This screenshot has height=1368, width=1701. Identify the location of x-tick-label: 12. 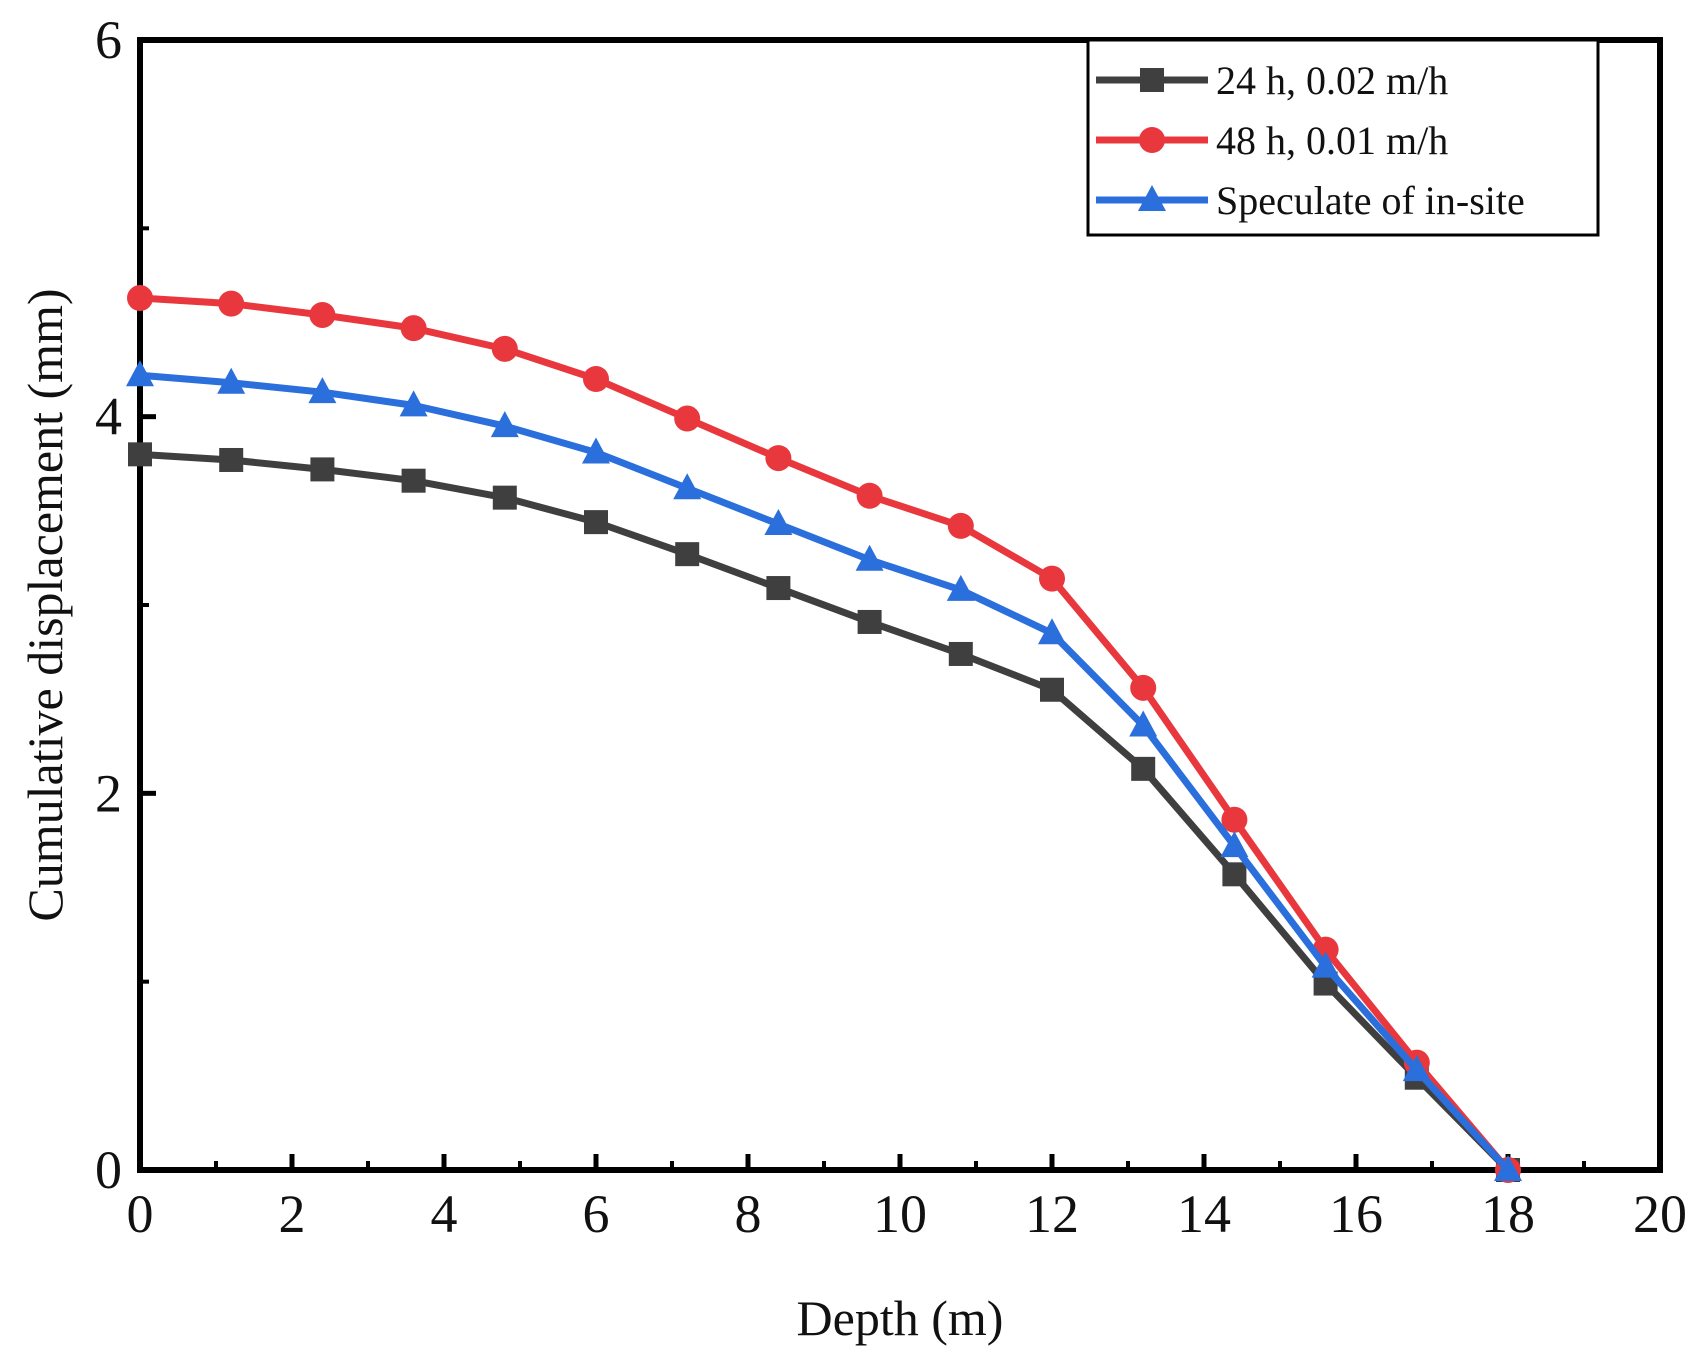
(1052, 1214).